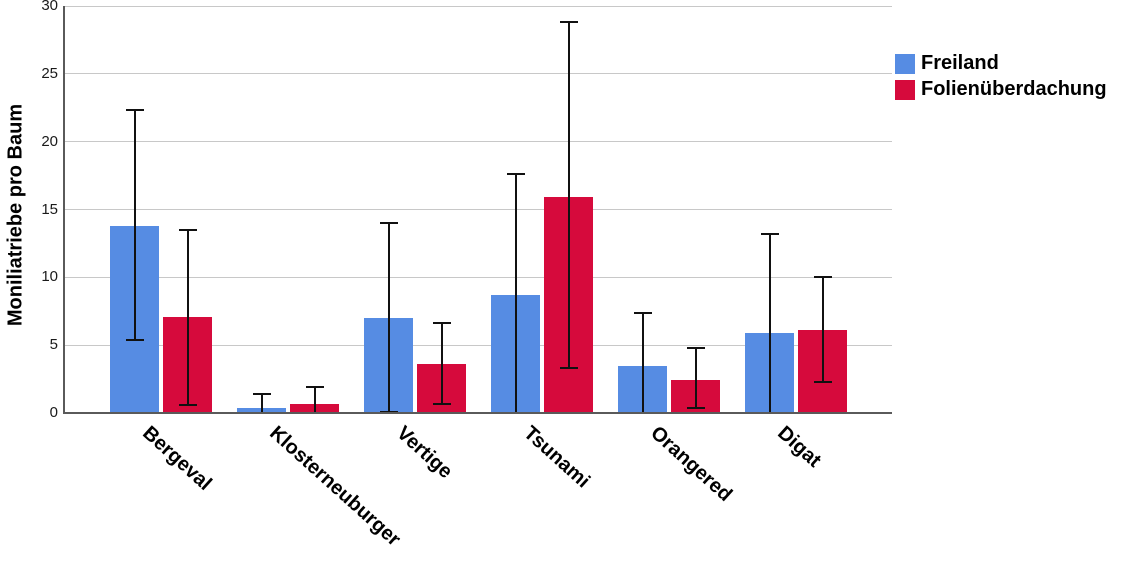  I want to click on y-tick-label: 15, so click(49, 209).